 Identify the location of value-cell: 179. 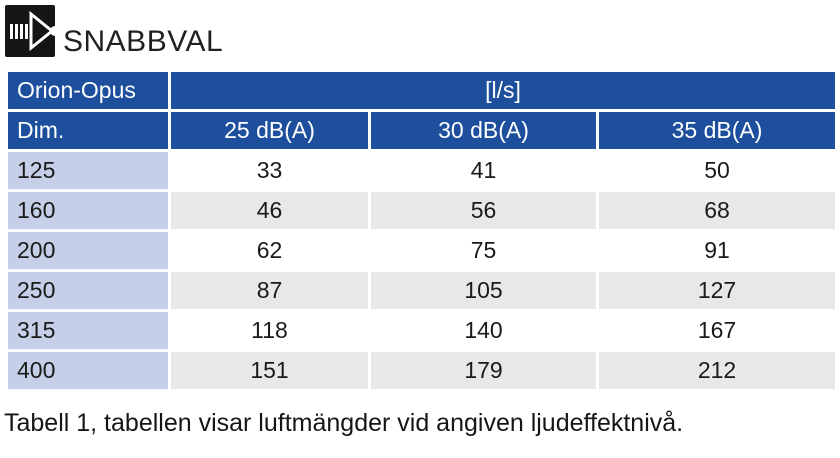
(483, 370).